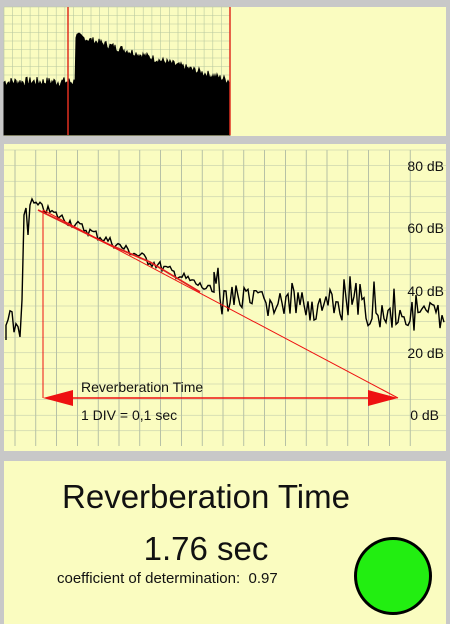  What do you see at coordinates (206, 496) in the screenshot?
I see `result-title: Reverberation Time` at bounding box center [206, 496].